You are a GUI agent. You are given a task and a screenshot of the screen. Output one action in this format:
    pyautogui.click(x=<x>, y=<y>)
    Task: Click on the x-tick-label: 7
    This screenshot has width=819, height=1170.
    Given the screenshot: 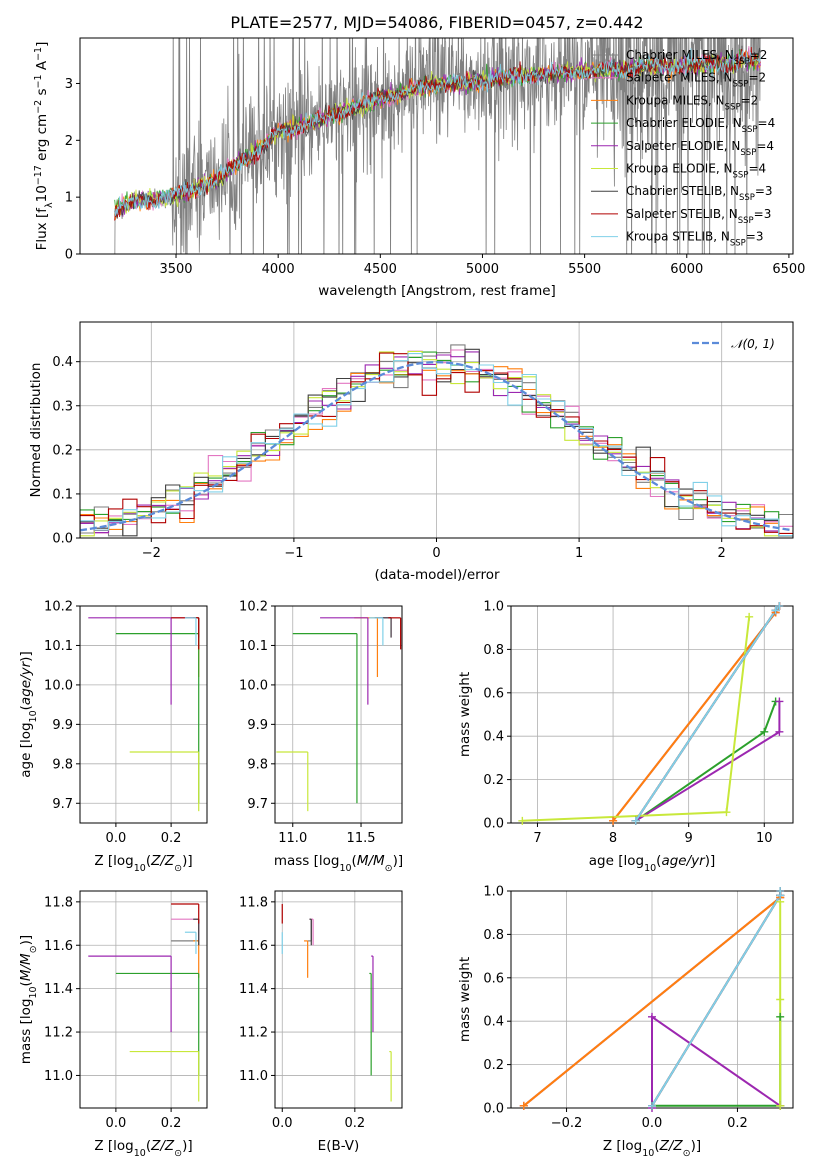 What is the action you would take?
    pyautogui.click(x=537, y=838)
    